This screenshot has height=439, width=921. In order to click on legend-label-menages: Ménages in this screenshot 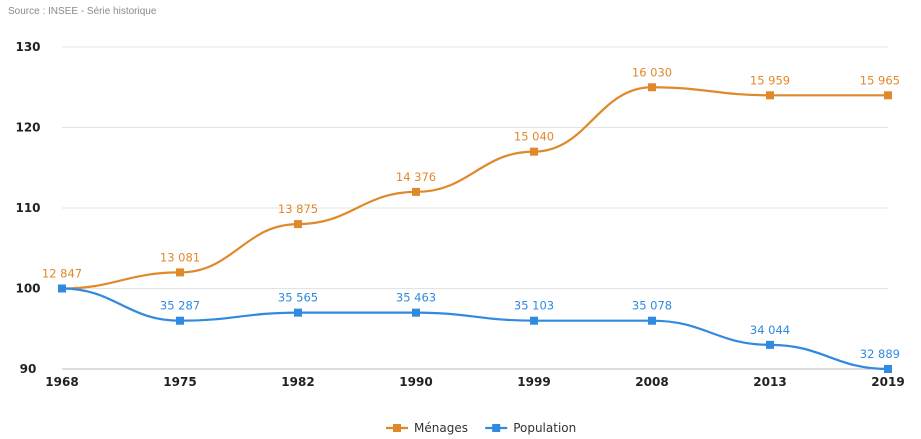, I will do `click(441, 428)`.